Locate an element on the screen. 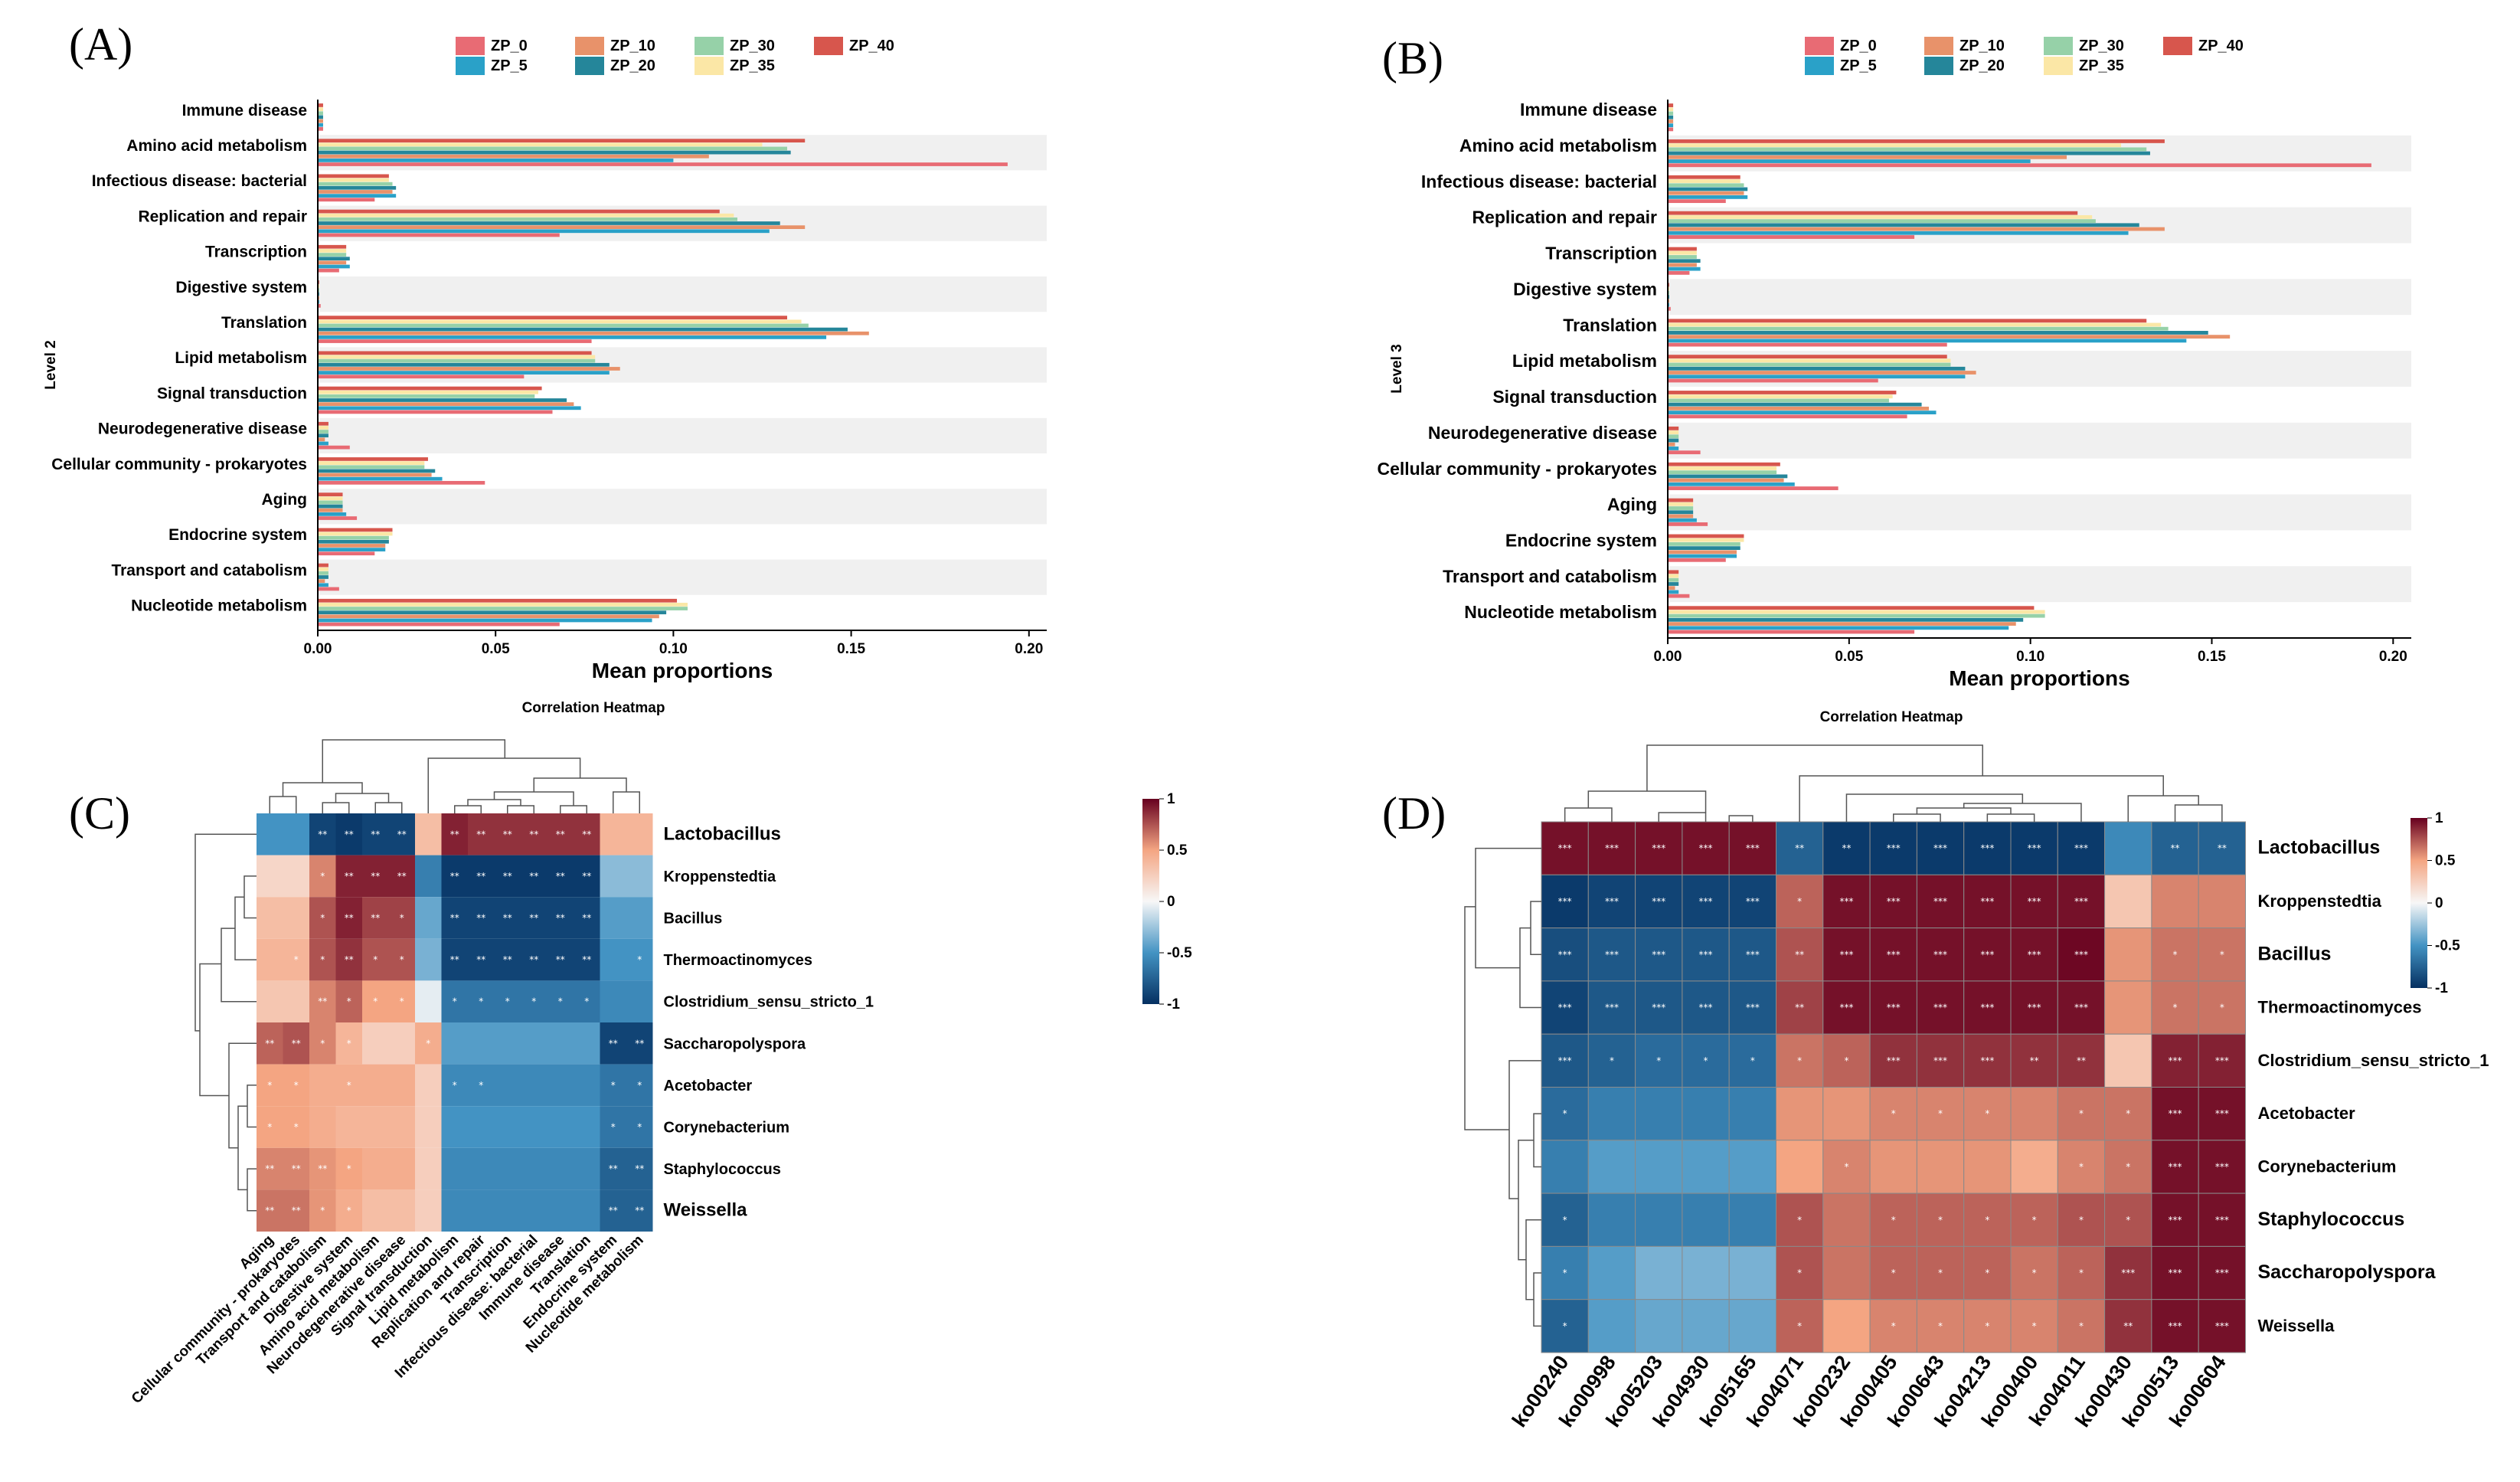 Image resolution: width=2520 pixels, height=1482 pixels. colorbar is located at coordinates (1150, 901).